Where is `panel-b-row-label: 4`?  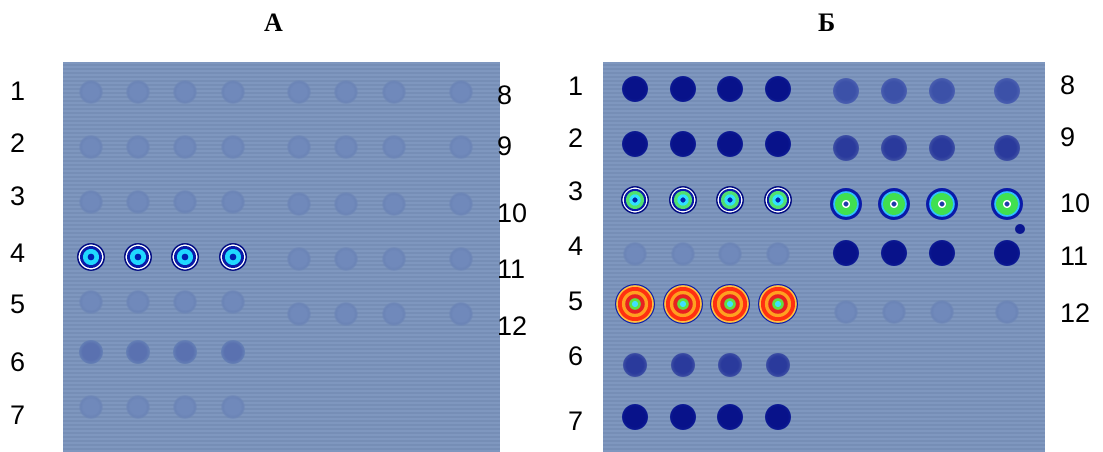
panel-b-row-label: 4 is located at coordinates (576, 246).